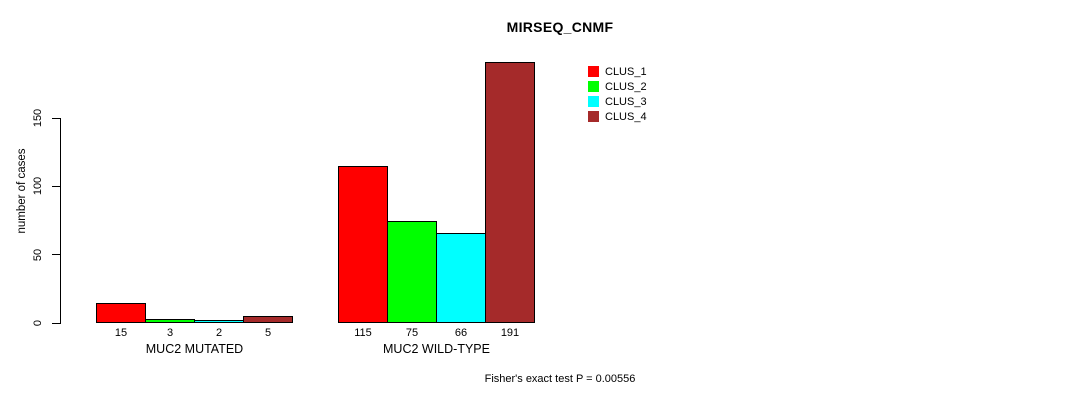 This screenshot has width=1090, height=400. I want to click on legend-label: CLUS_1, so click(626, 71).